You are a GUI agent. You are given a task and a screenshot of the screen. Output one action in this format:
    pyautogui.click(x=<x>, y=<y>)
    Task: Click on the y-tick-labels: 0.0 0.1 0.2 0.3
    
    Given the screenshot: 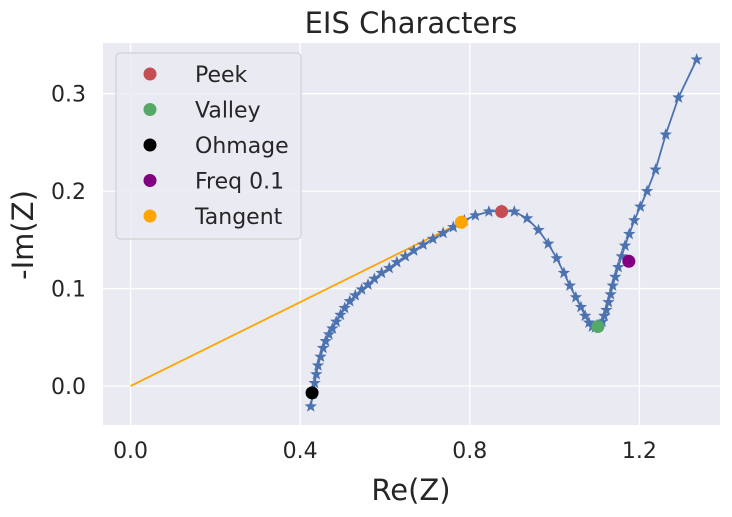 What is the action you would take?
    pyautogui.click(x=68, y=241)
    